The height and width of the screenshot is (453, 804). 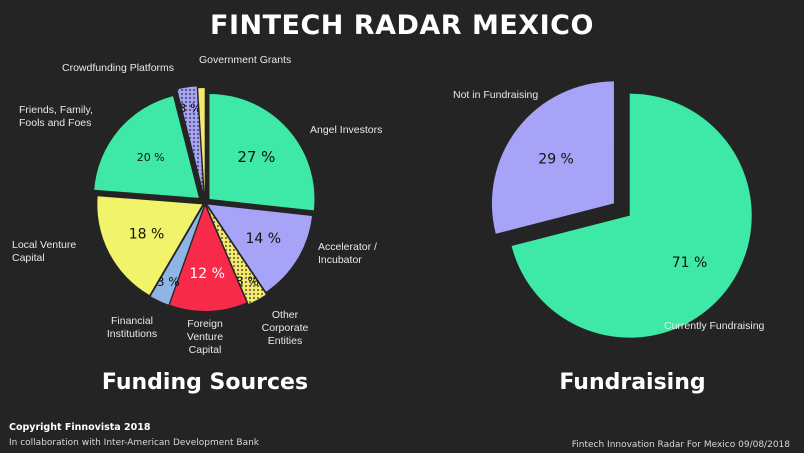 What do you see at coordinates (146, 147) in the screenshot?
I see `slice-friends-family-fools-and-foes` at bounding box center [146, 147].